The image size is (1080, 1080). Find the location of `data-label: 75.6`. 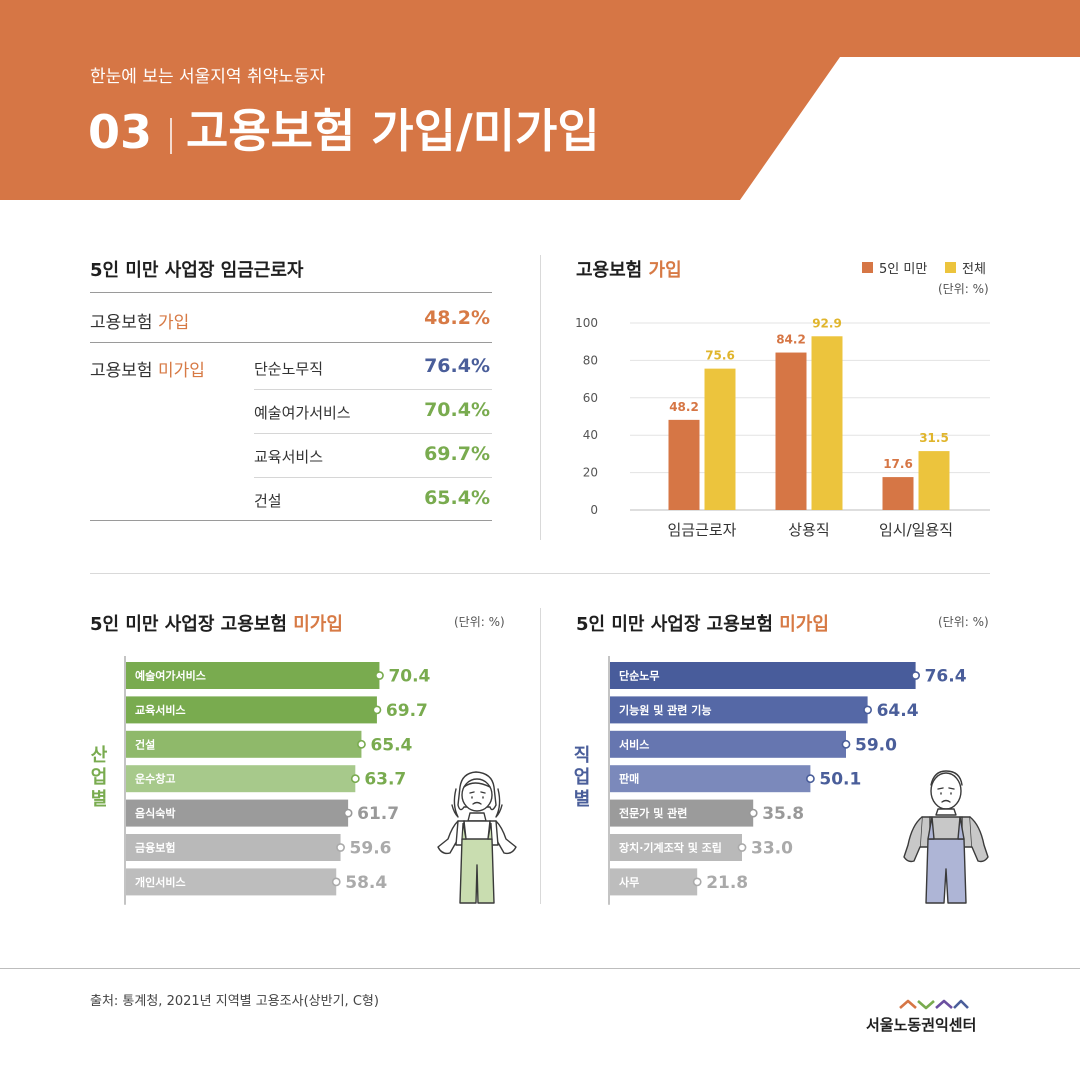

data-label: 75.6 is located at coordinates (720, 356).